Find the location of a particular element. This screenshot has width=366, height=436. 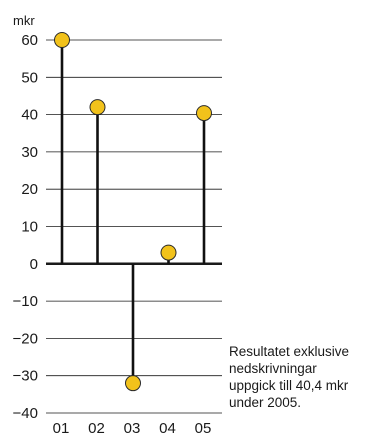

y-tick-label: 10 is located at coordinates (29, 227).